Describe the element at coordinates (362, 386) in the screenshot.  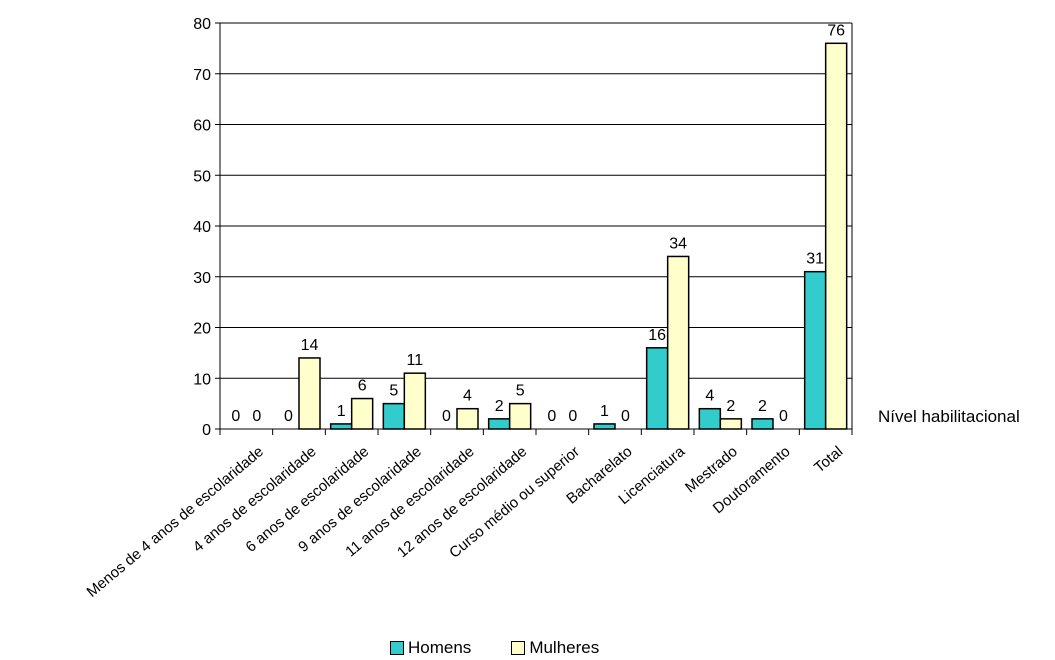
I see `data-label: 6` at that location.